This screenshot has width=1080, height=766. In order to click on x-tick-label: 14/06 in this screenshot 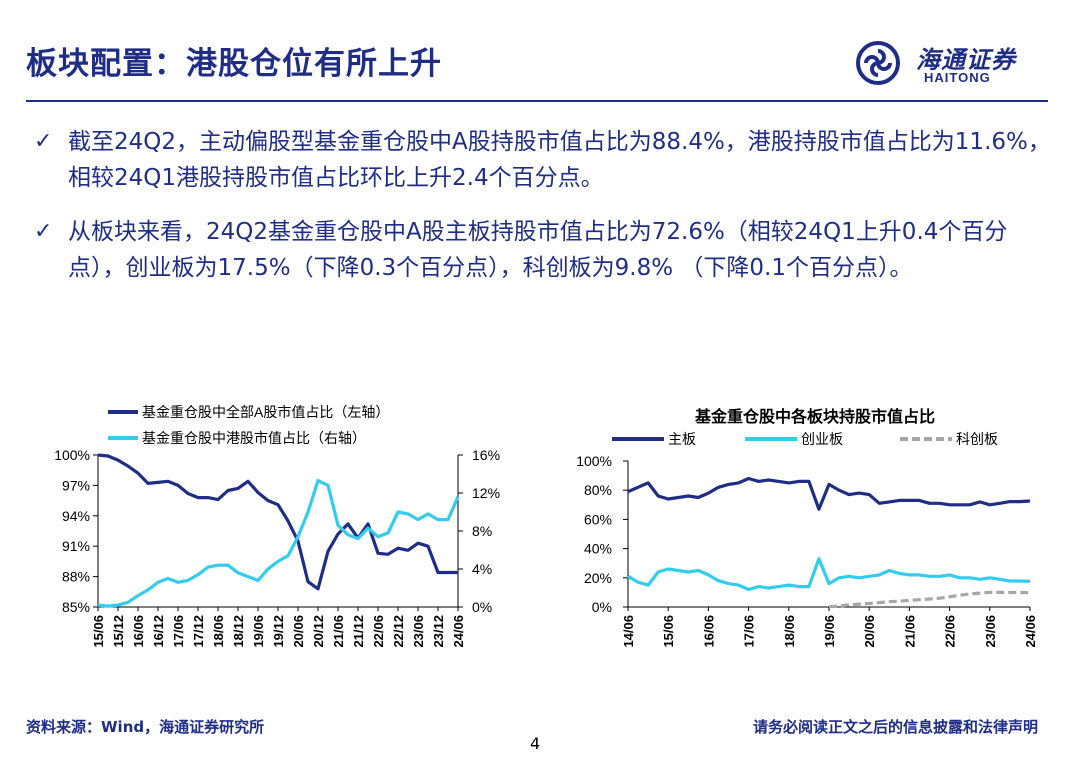, I will do `click(628, 631)`.